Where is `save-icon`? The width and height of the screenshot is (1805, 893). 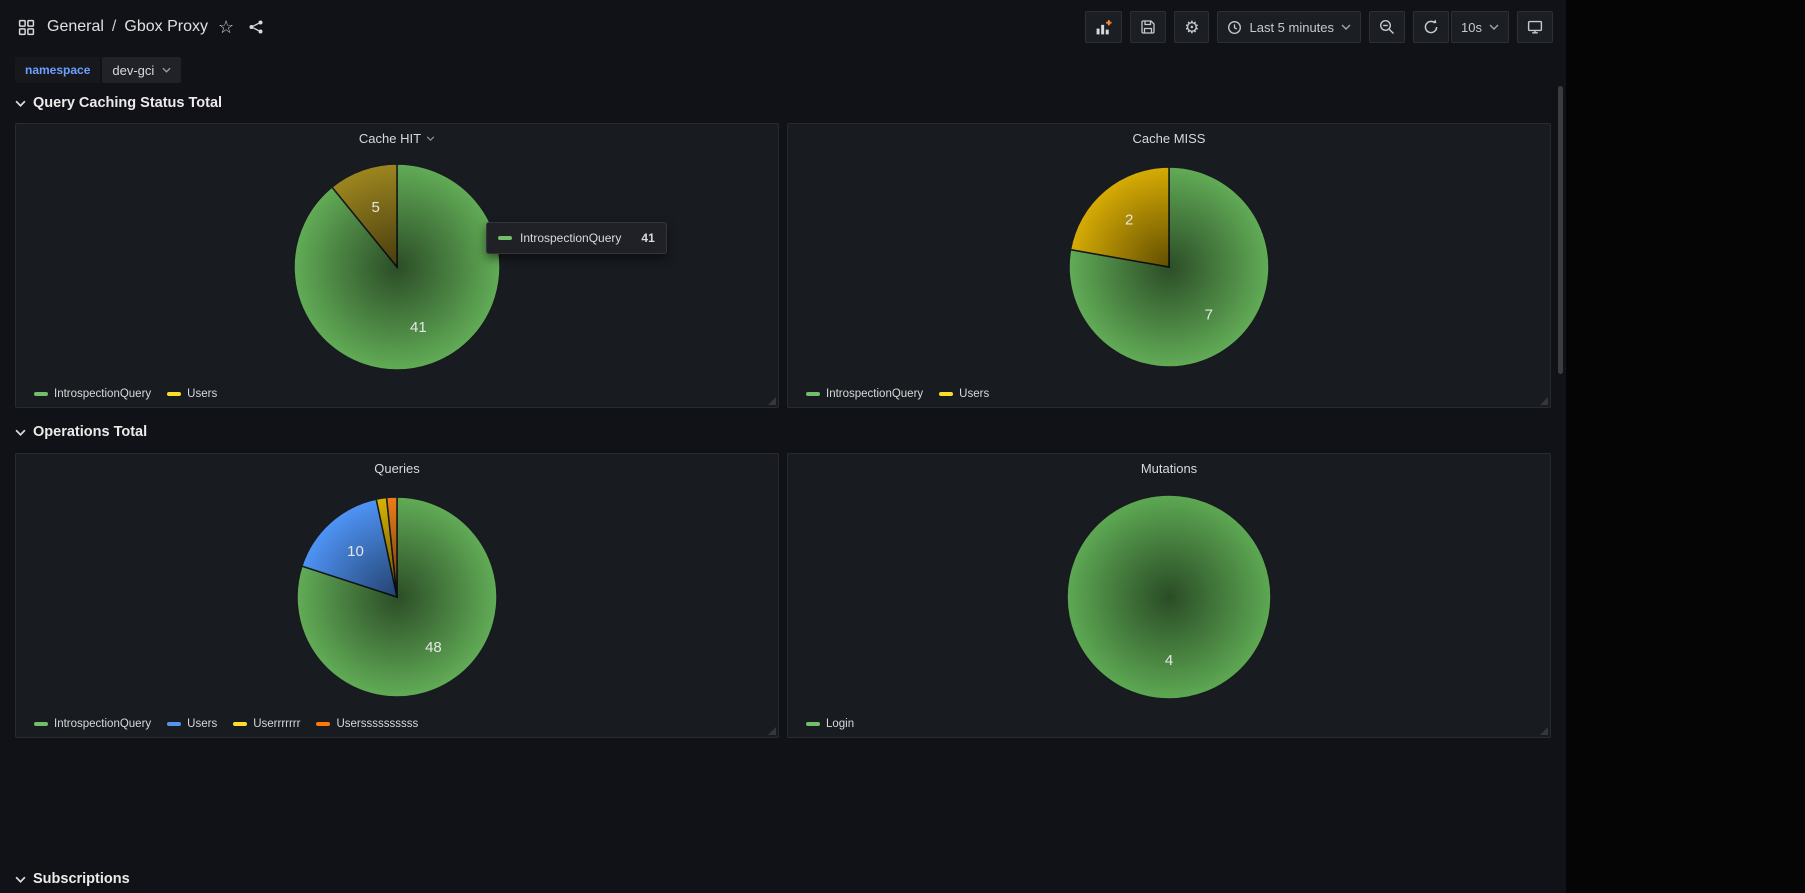
save-icon is located at coordinates (1148, 27).